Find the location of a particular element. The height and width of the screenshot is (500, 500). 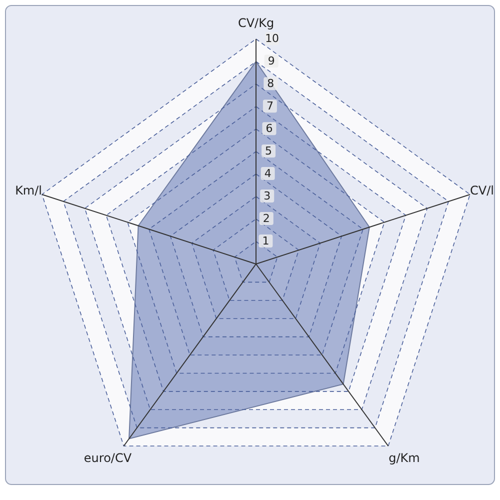

spoke-label: Km/l is located at coordinates (28, 190).